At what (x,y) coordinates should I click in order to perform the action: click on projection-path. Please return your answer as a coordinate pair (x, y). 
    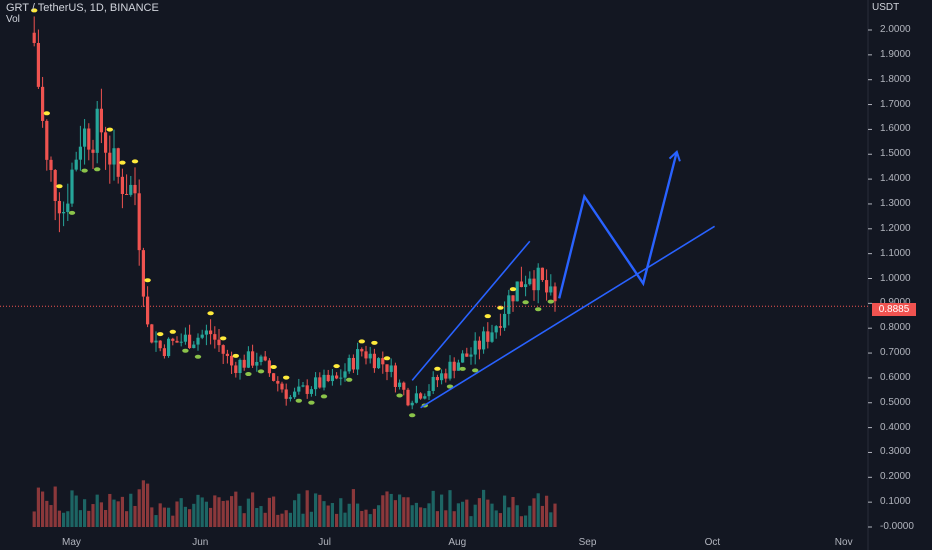
    Looking at the image, I should click on (618, 225).